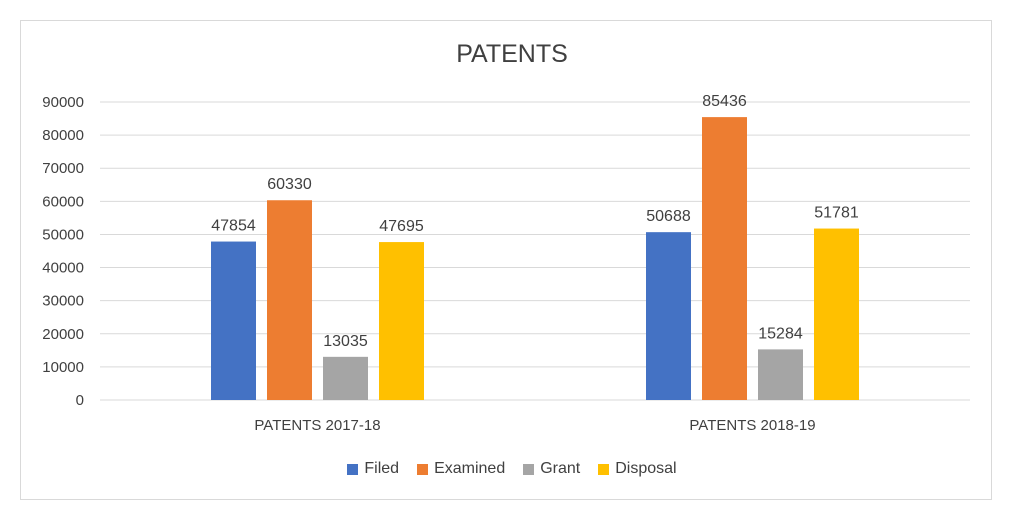  What do you see at coordinates (63, 168) in the screenshot?
I see `y-tick-label: 70000` at bounding box center [63, 168].